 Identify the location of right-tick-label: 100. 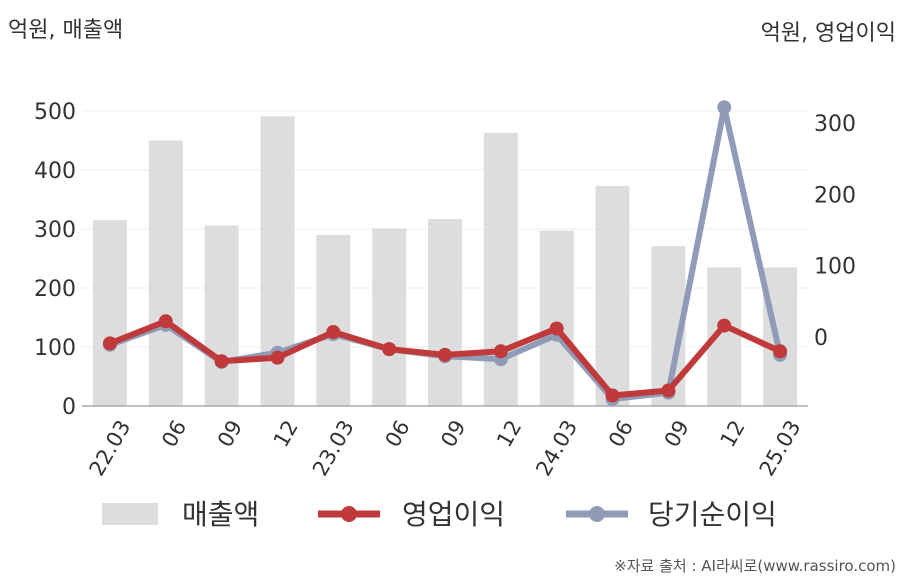
(835, 267).